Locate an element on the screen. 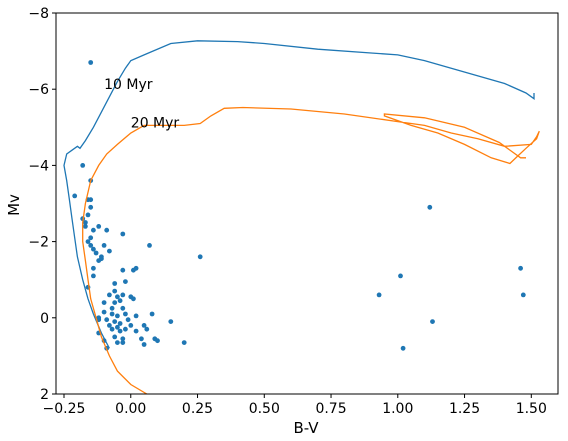 The height and width of the screenshot is (441, 568). x-tick-label: −0.25 is located at coordinates (64, 409).